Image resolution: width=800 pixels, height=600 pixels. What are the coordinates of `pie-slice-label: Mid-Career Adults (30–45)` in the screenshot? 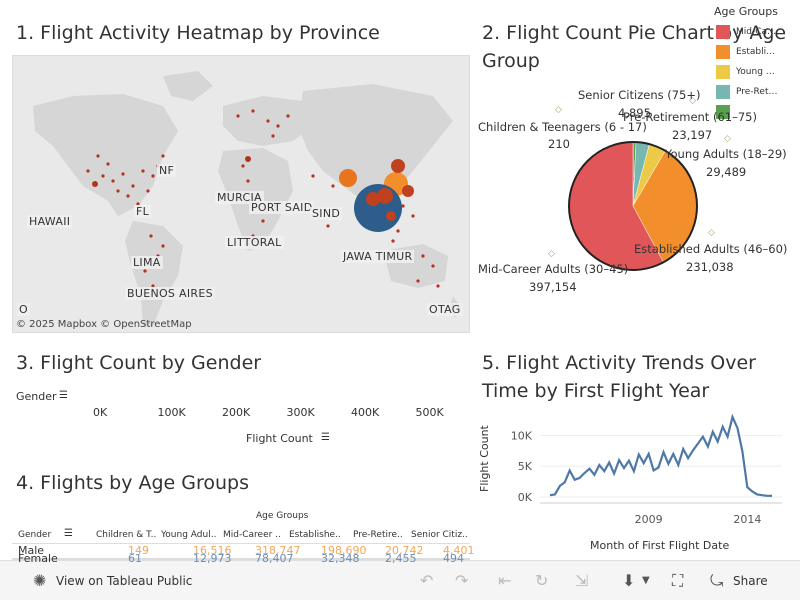 It's located at (553, 269).